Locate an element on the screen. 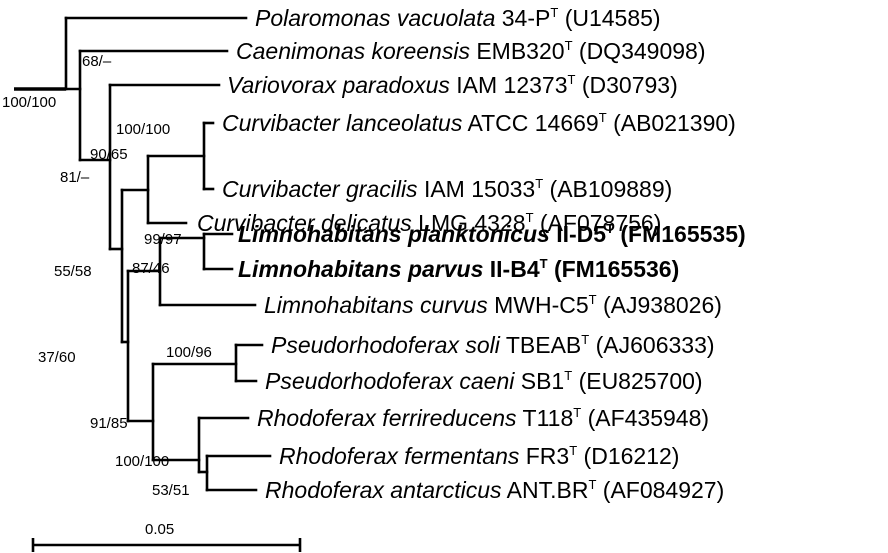 The image size is (888, 553). support-value: 91/85 is located at coordinates (109, 423).